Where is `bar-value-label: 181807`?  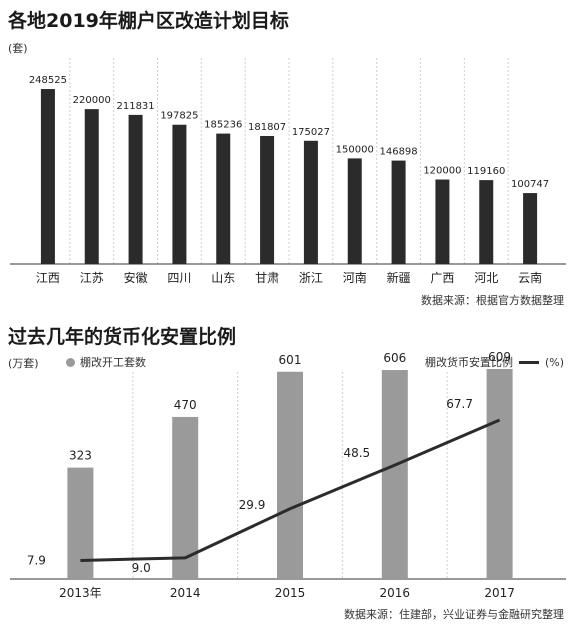 bar-value-label: 181807 is located at coordinates (267, 127).